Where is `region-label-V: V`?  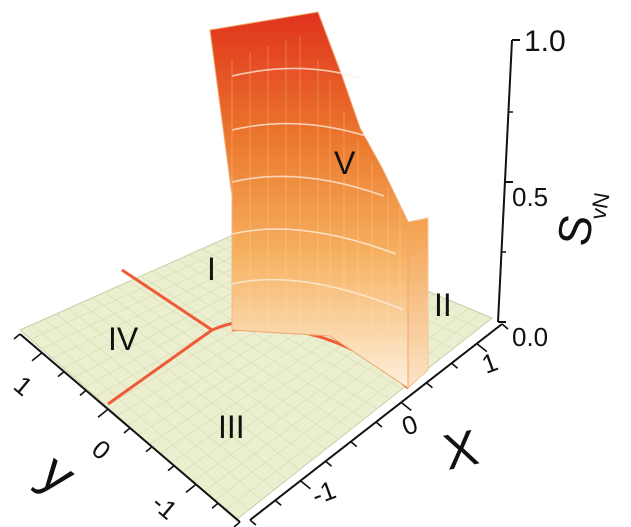 region-label-V: V is located at coordinates (345, 163).